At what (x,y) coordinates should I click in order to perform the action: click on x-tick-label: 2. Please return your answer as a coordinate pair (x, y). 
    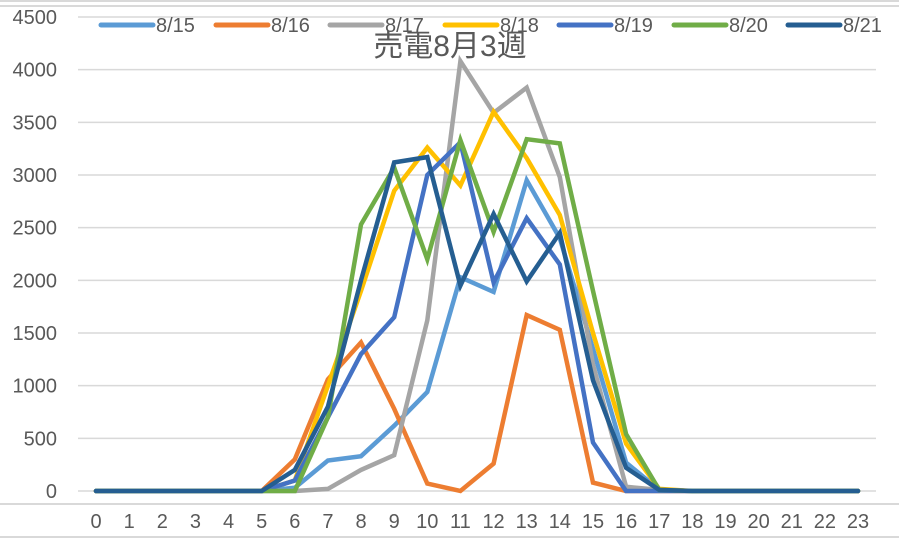
    Looking at the image, I should click on (162, 522).